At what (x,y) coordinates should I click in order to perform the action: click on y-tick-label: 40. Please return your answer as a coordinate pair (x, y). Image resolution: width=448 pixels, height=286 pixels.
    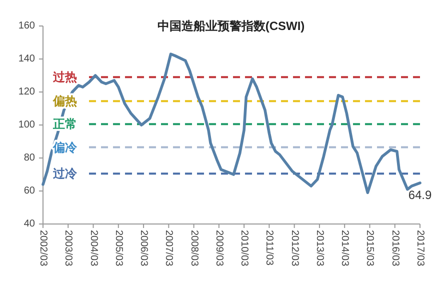
    Looking at the image, I should click on (30, 224).